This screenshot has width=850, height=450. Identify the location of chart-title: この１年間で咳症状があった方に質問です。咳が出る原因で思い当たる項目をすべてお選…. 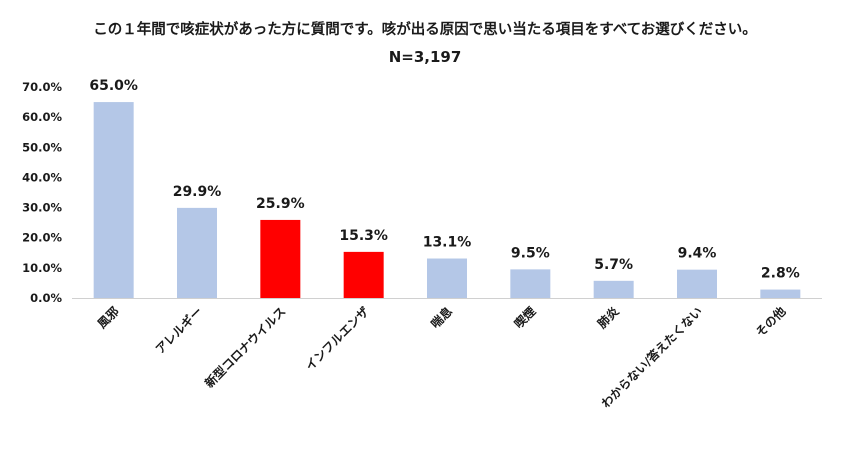
(425, 30).